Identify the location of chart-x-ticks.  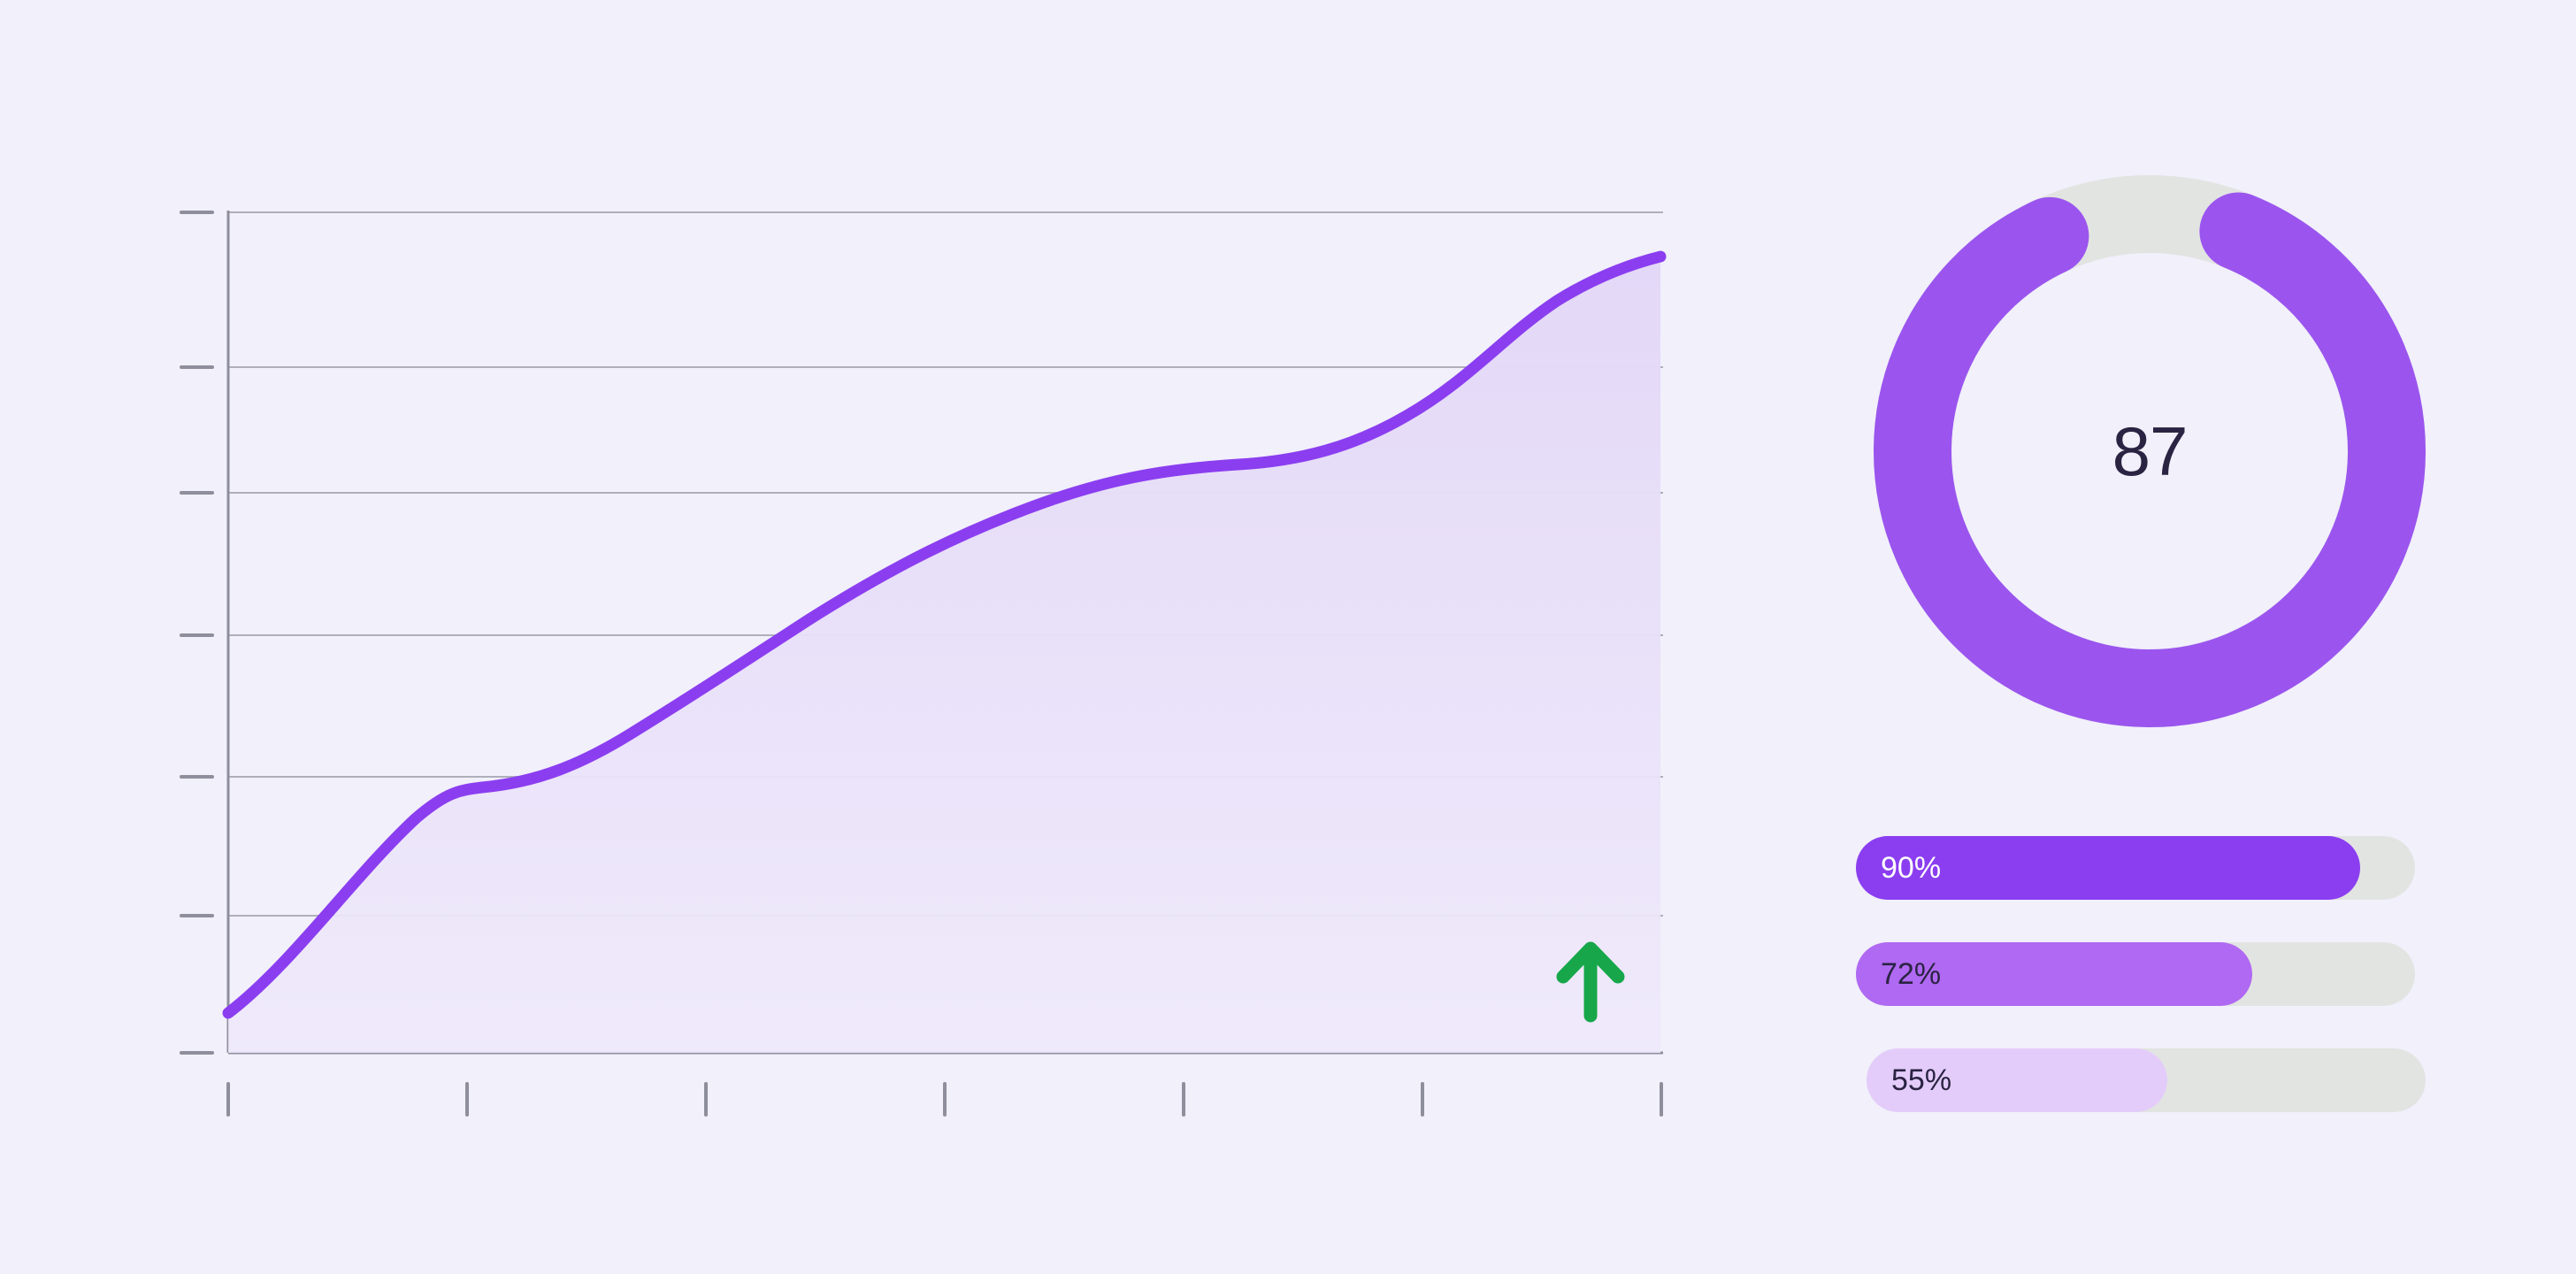
(944, 1099).